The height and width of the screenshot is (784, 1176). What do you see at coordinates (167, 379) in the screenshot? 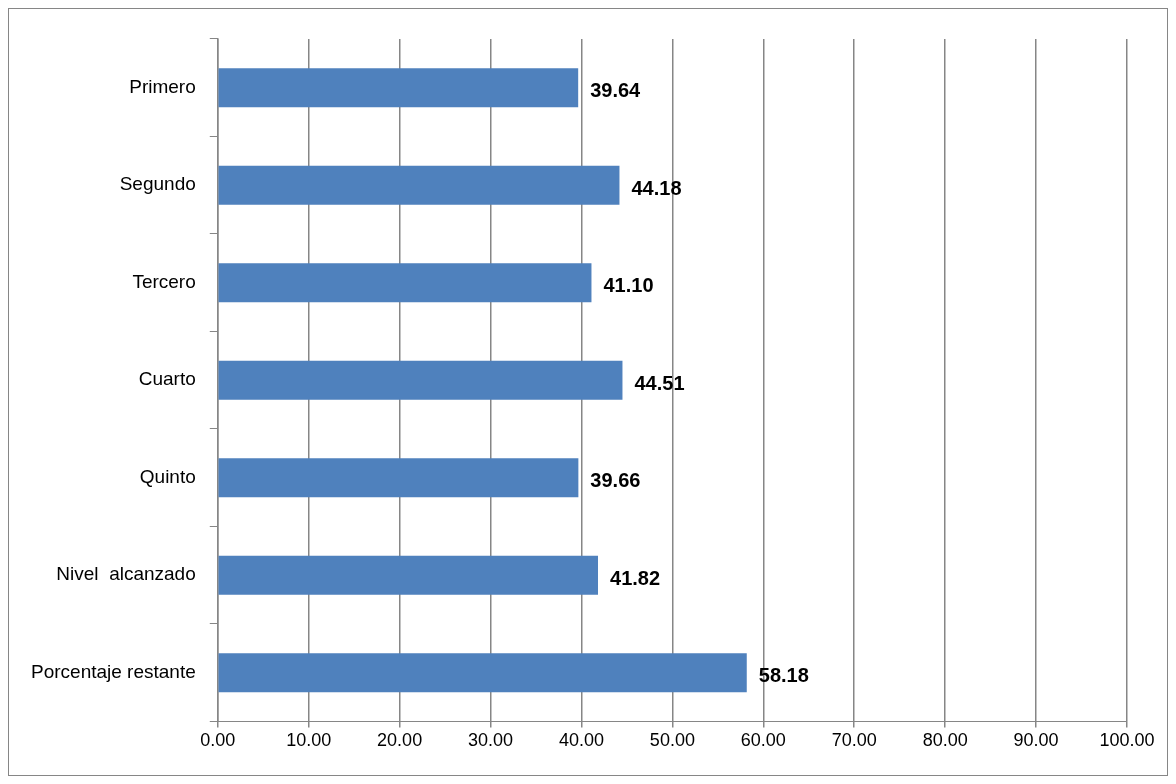
I see `y-tick-label: Cuarto` at bounding box center [167, 379].